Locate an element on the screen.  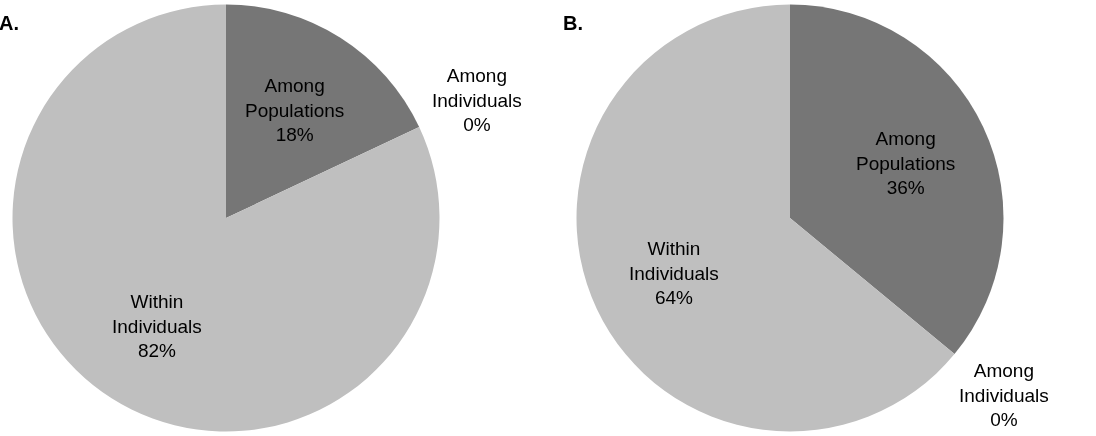
pie-slice is located at coordinates (323, 111).